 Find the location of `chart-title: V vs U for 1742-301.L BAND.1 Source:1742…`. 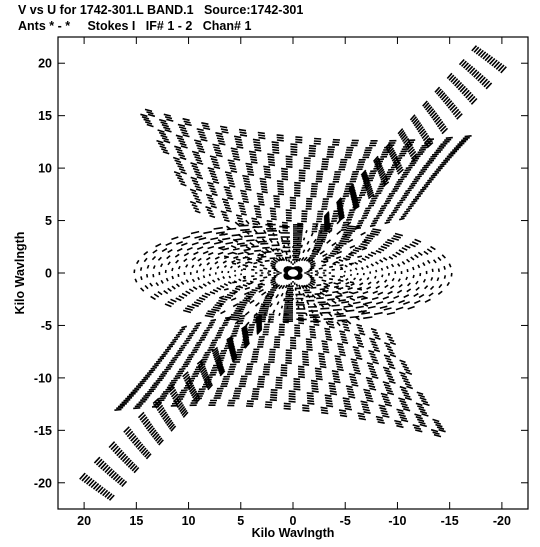

chart-title: V vs U for 1742-301.L BAND.1 Source:1742… is located at coordinates (161, 10).